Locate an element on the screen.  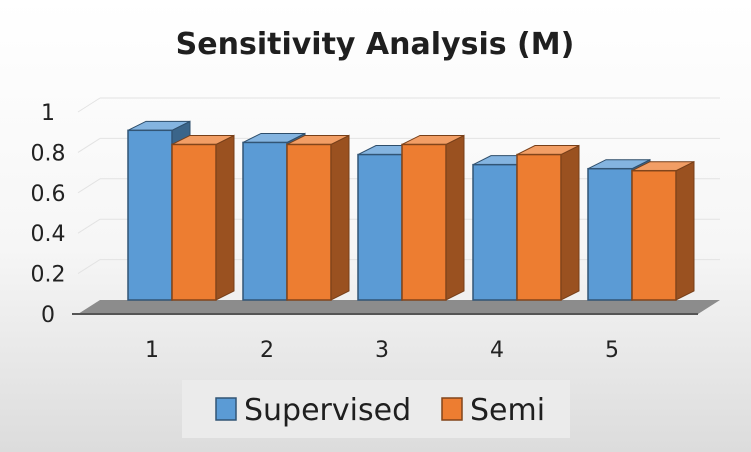
legend-box is located at coordinates (376, 409).